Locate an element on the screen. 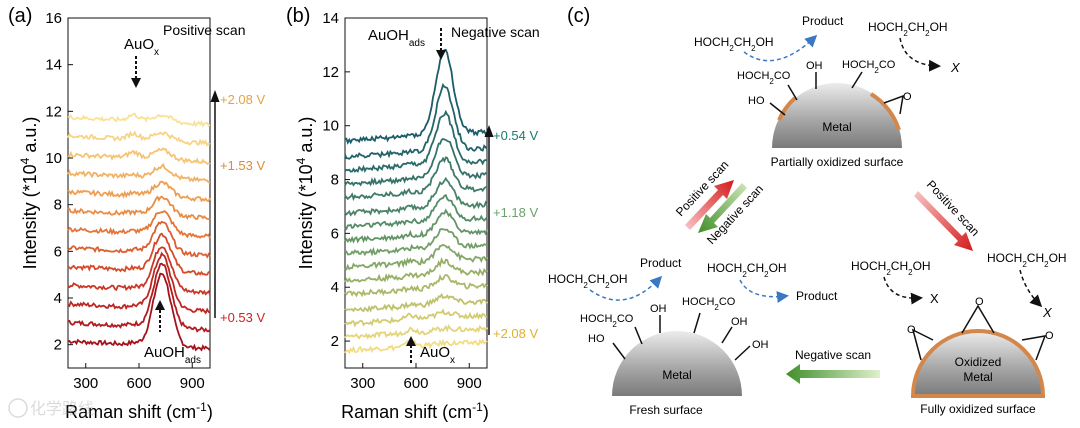  b-ytick-label-1: 4 is located at coordinates (335, 287).